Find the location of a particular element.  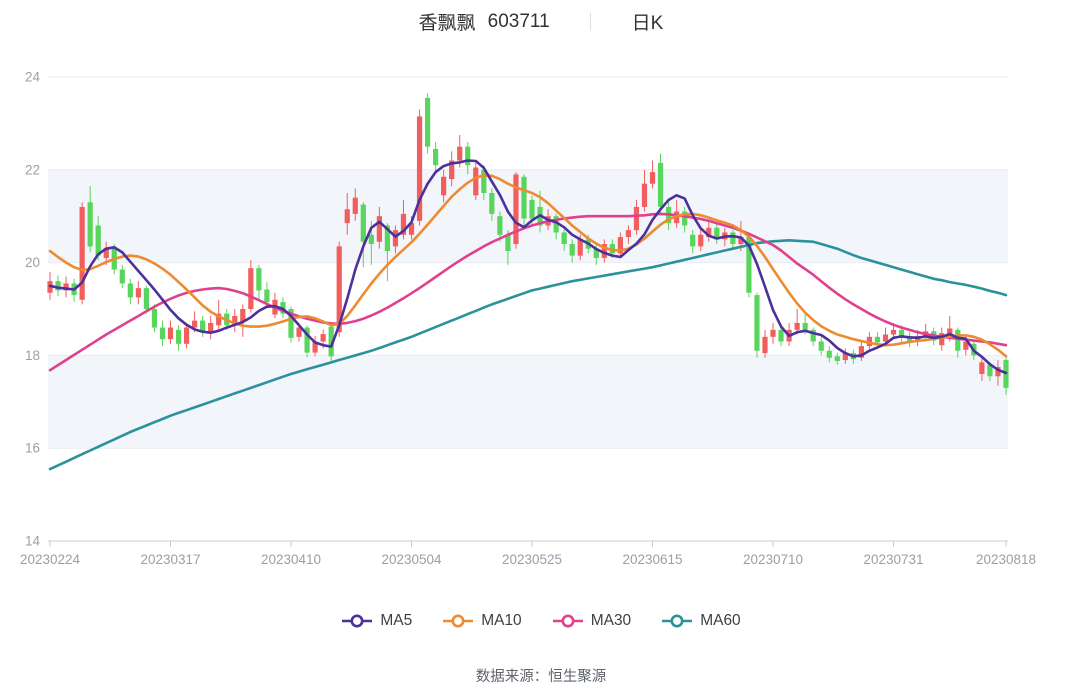

x-axis is located at coordinates (528, 543).